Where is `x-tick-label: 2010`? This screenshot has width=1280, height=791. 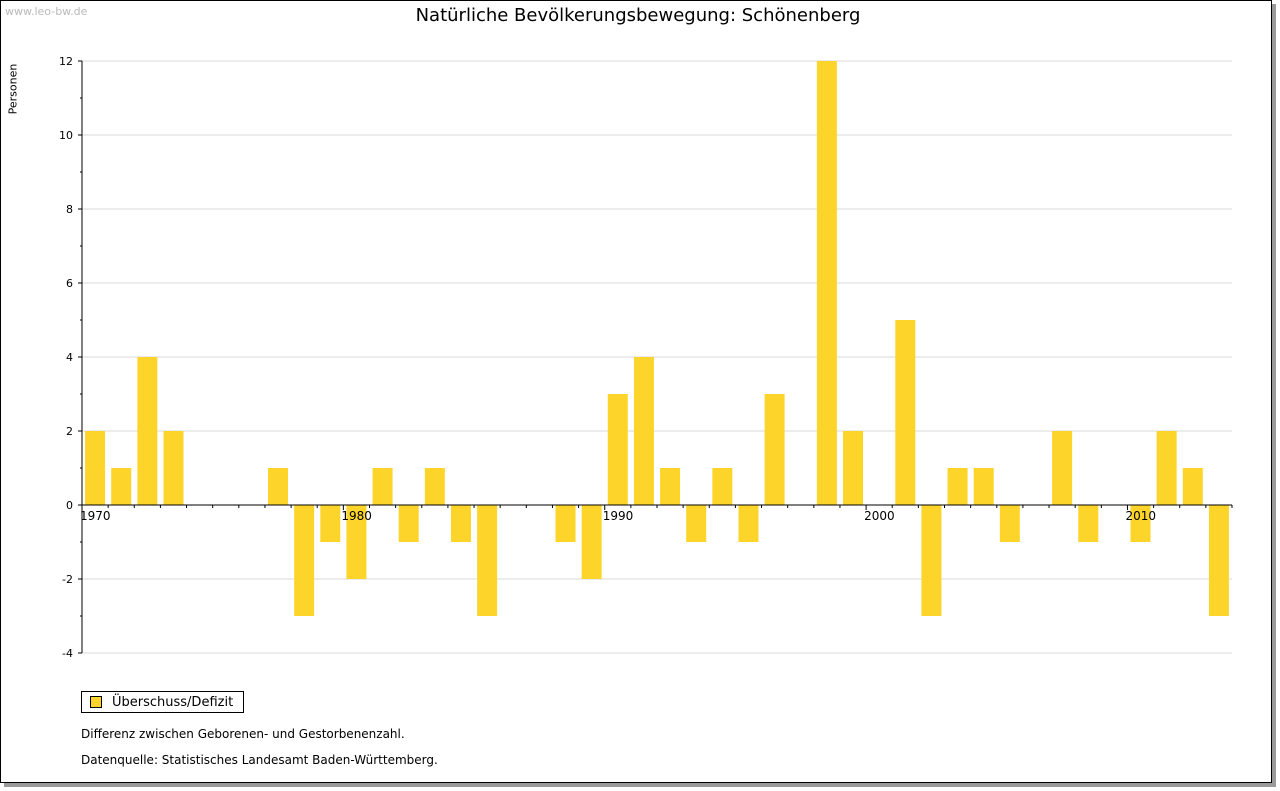
x-tick-label: 2010 is located at coordinates (1140, 516).